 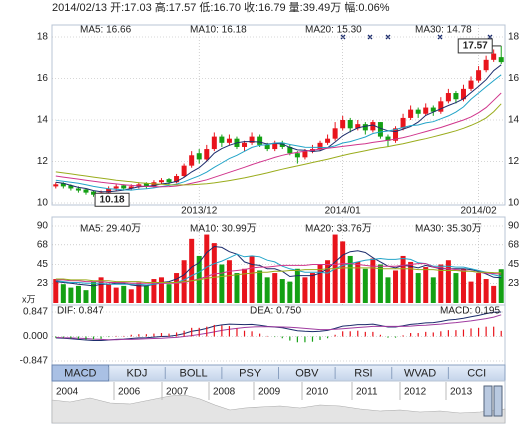 I want to click on tab: BOLL, so click(x=193, y=373).